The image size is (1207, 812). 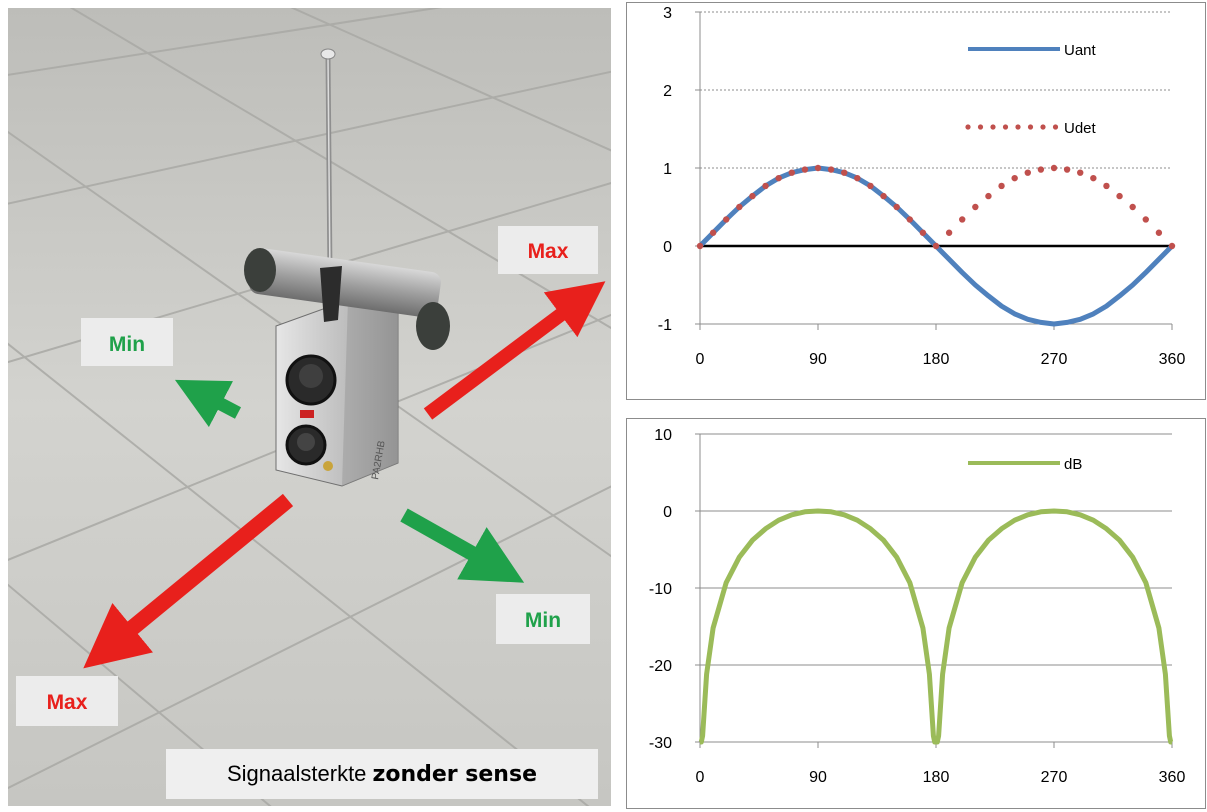 What do you see at coordinates (514, 350) in the screenshot?
I see `max-arrow-up-right` at bounding box center [514, 350].